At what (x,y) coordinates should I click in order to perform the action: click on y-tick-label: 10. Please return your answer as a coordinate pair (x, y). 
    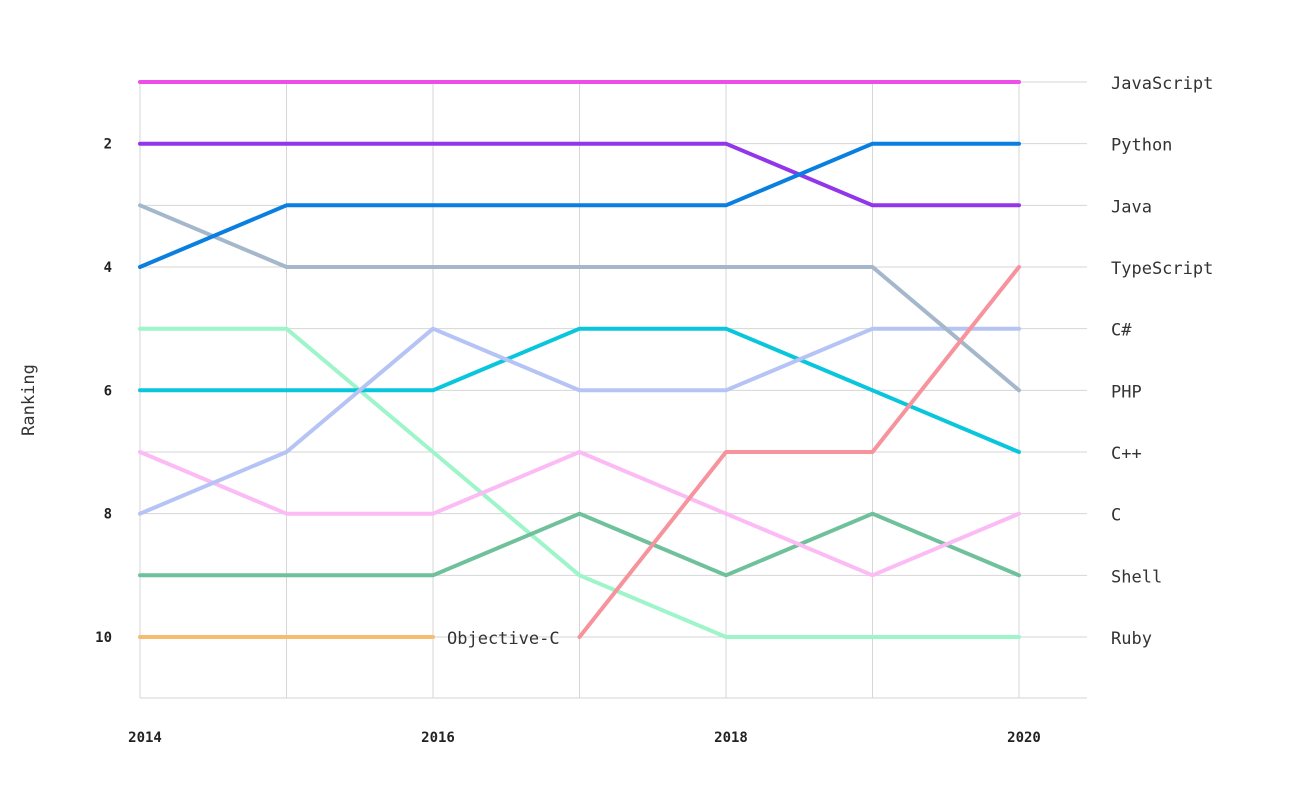
    Looking at the image, I should click on (103, 638).